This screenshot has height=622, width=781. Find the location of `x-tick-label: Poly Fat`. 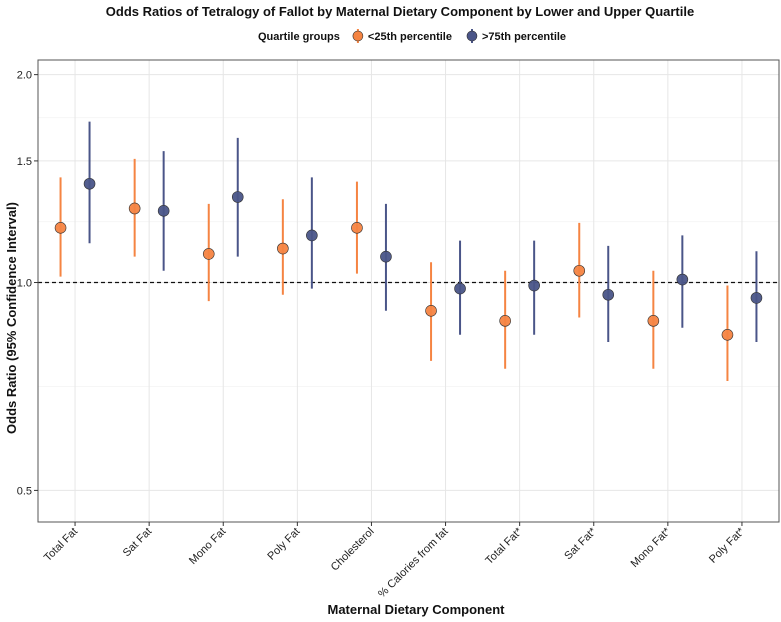

x-tick-label: Poly Fat is located at coordinates (283, 544).